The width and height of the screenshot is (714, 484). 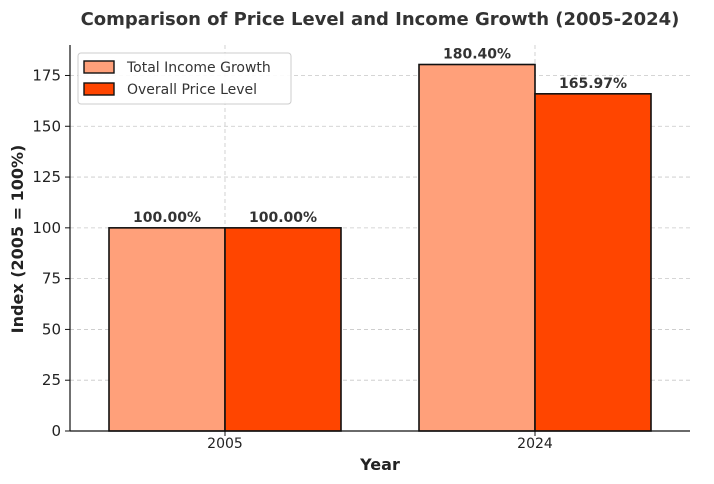 I want to click on legend: Total Income Growth Overall Price Level, so click(x=184, y=78).